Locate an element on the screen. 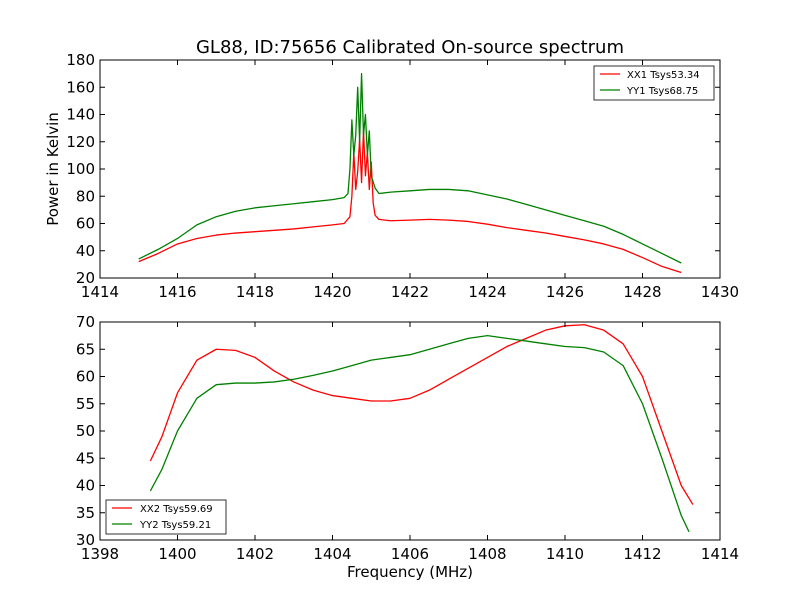 The height and width of the screenshot is (600, 800). top-x-tick-label: 1416 is located at coordinates (177, 292).